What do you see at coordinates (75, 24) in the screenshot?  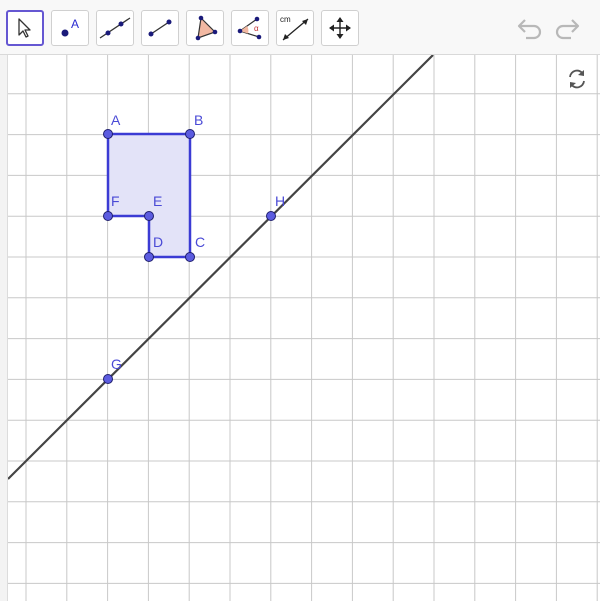 I see `point-tool-label: A` at bounding box center [75, 24].